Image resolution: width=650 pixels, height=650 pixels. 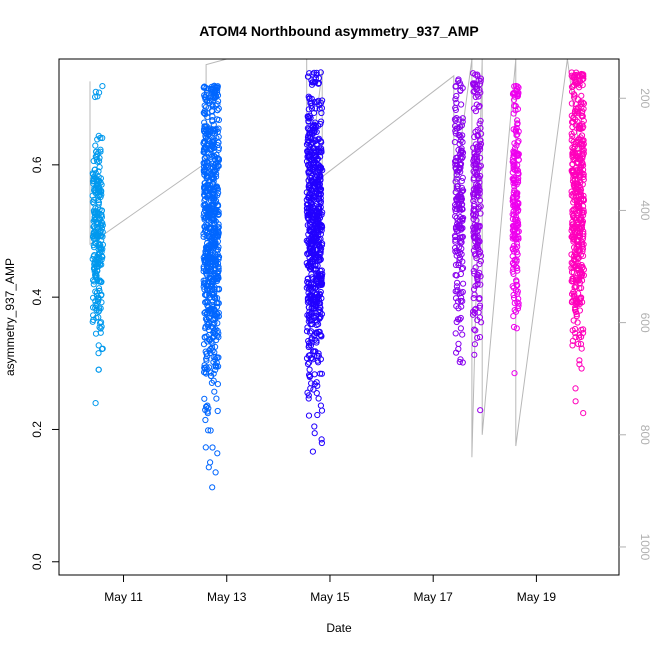 What do you see at coordinates (644, 547) in the screenshot?
I see `y2-tick-label: 1000` at bounding box center [644, 547].